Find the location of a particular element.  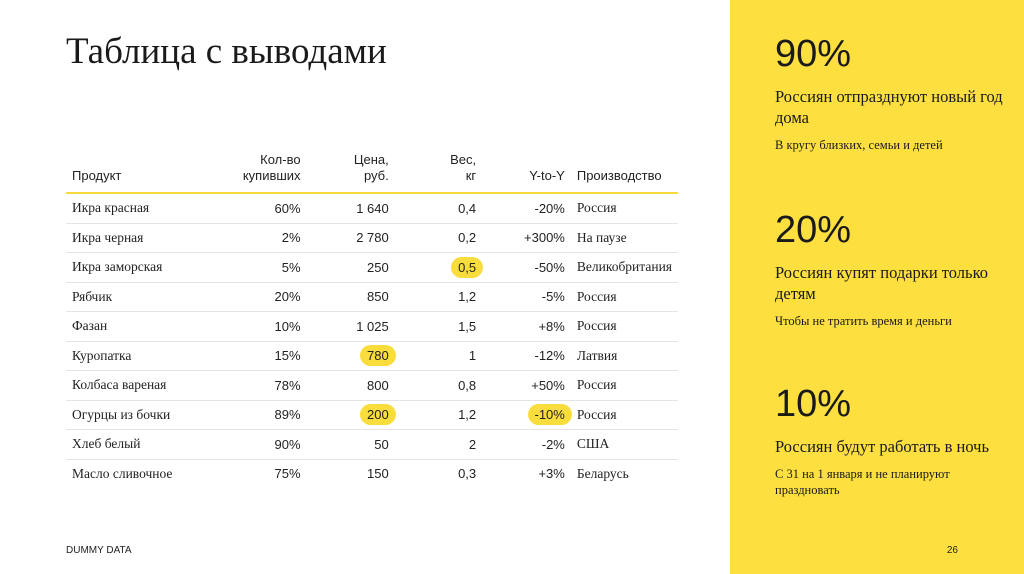

cell-share: 60% is located at coordinates (265, 208).